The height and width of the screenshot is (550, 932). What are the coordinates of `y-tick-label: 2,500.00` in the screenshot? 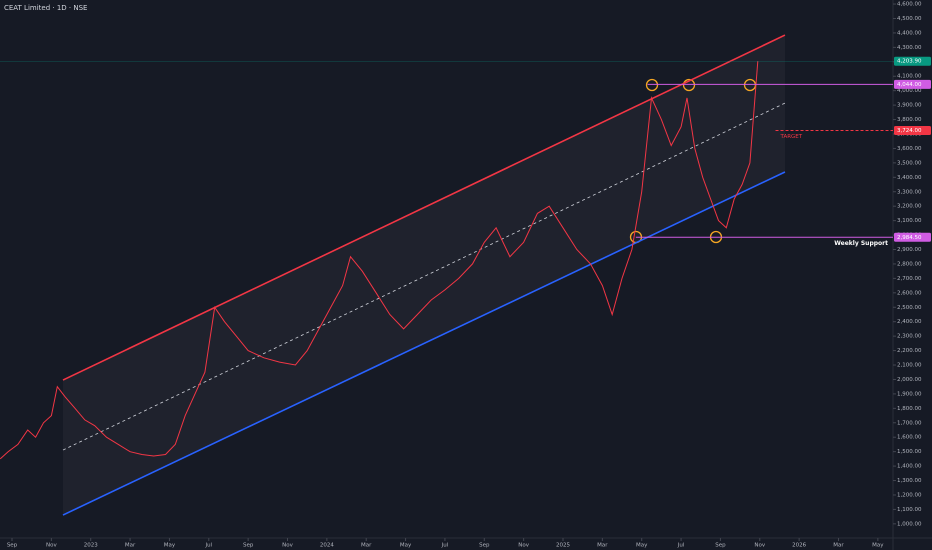 It's located at (909, 308).